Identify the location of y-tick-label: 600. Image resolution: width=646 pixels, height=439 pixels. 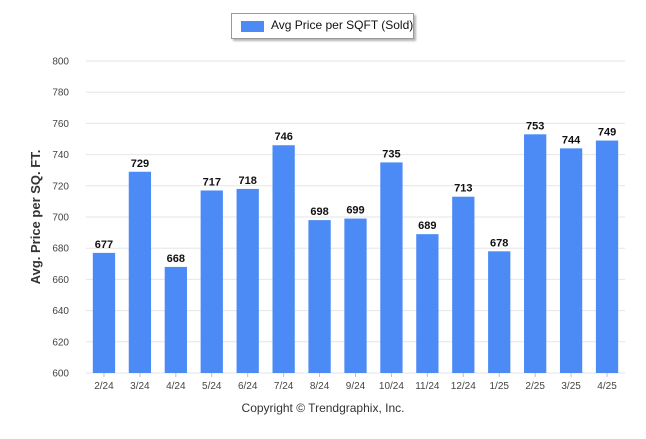
(60, 374).